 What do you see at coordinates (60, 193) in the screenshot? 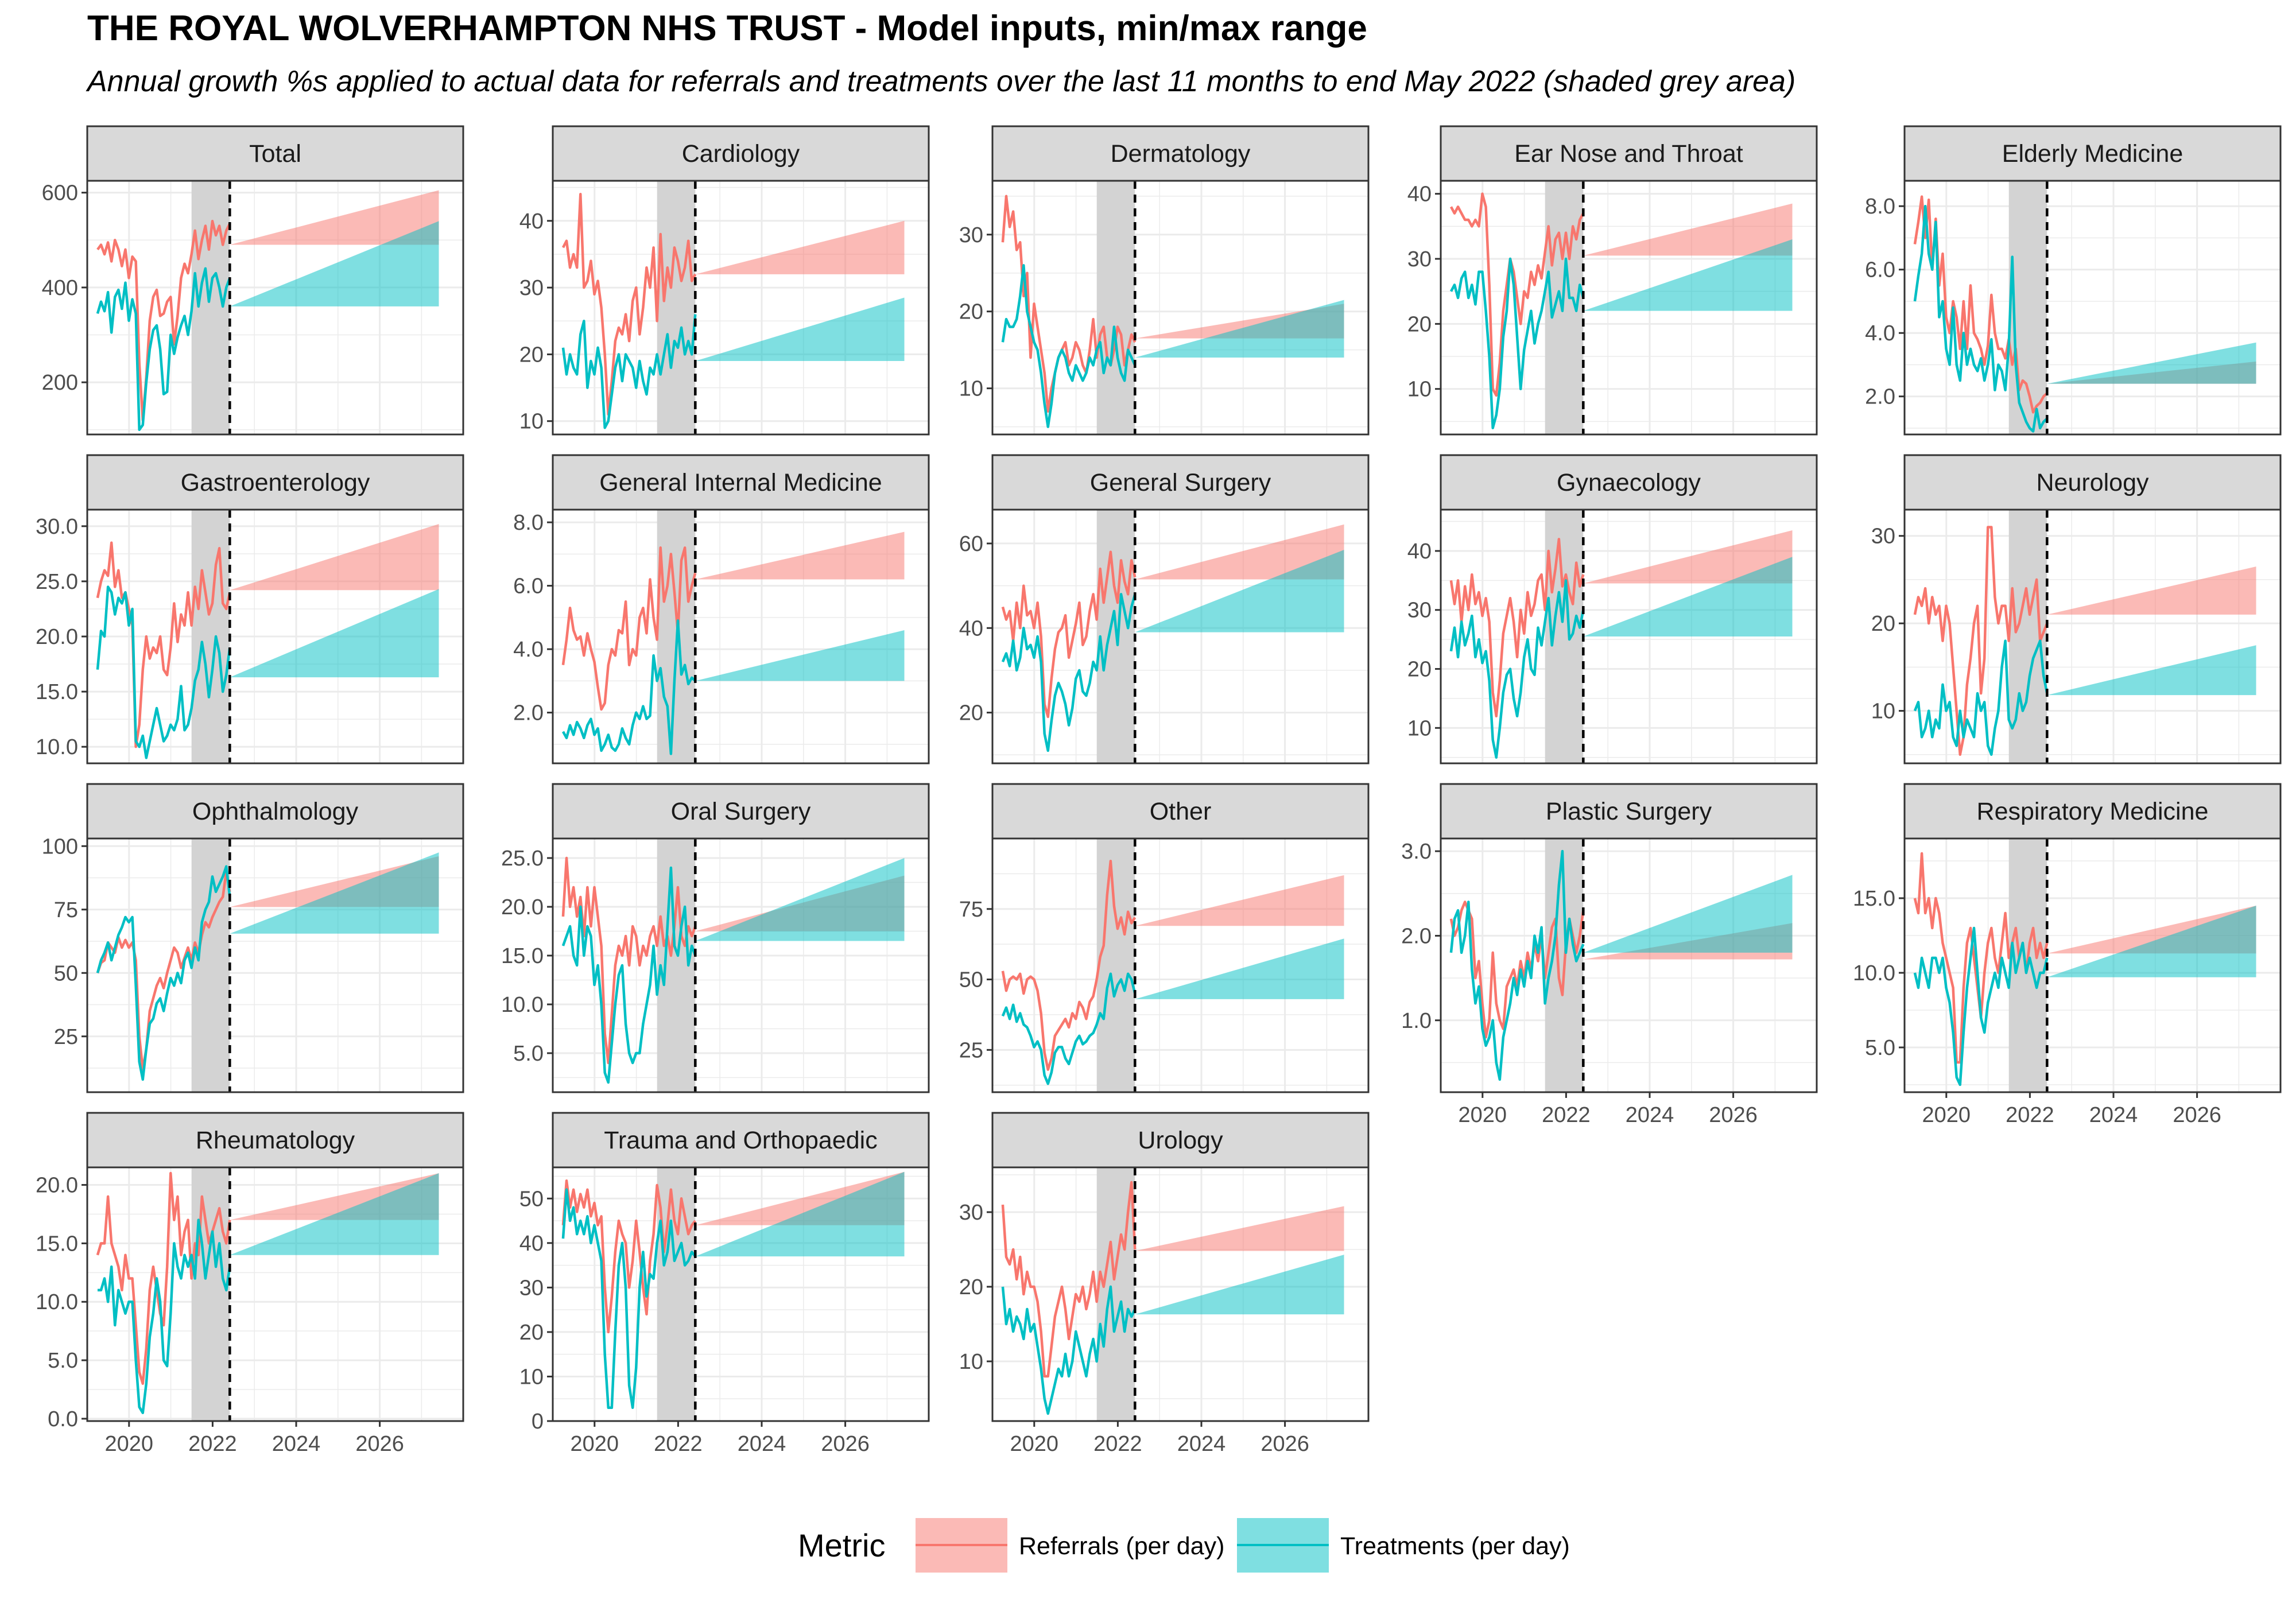
I see `y-tick-label: 600` at bounding box center [60, 193].